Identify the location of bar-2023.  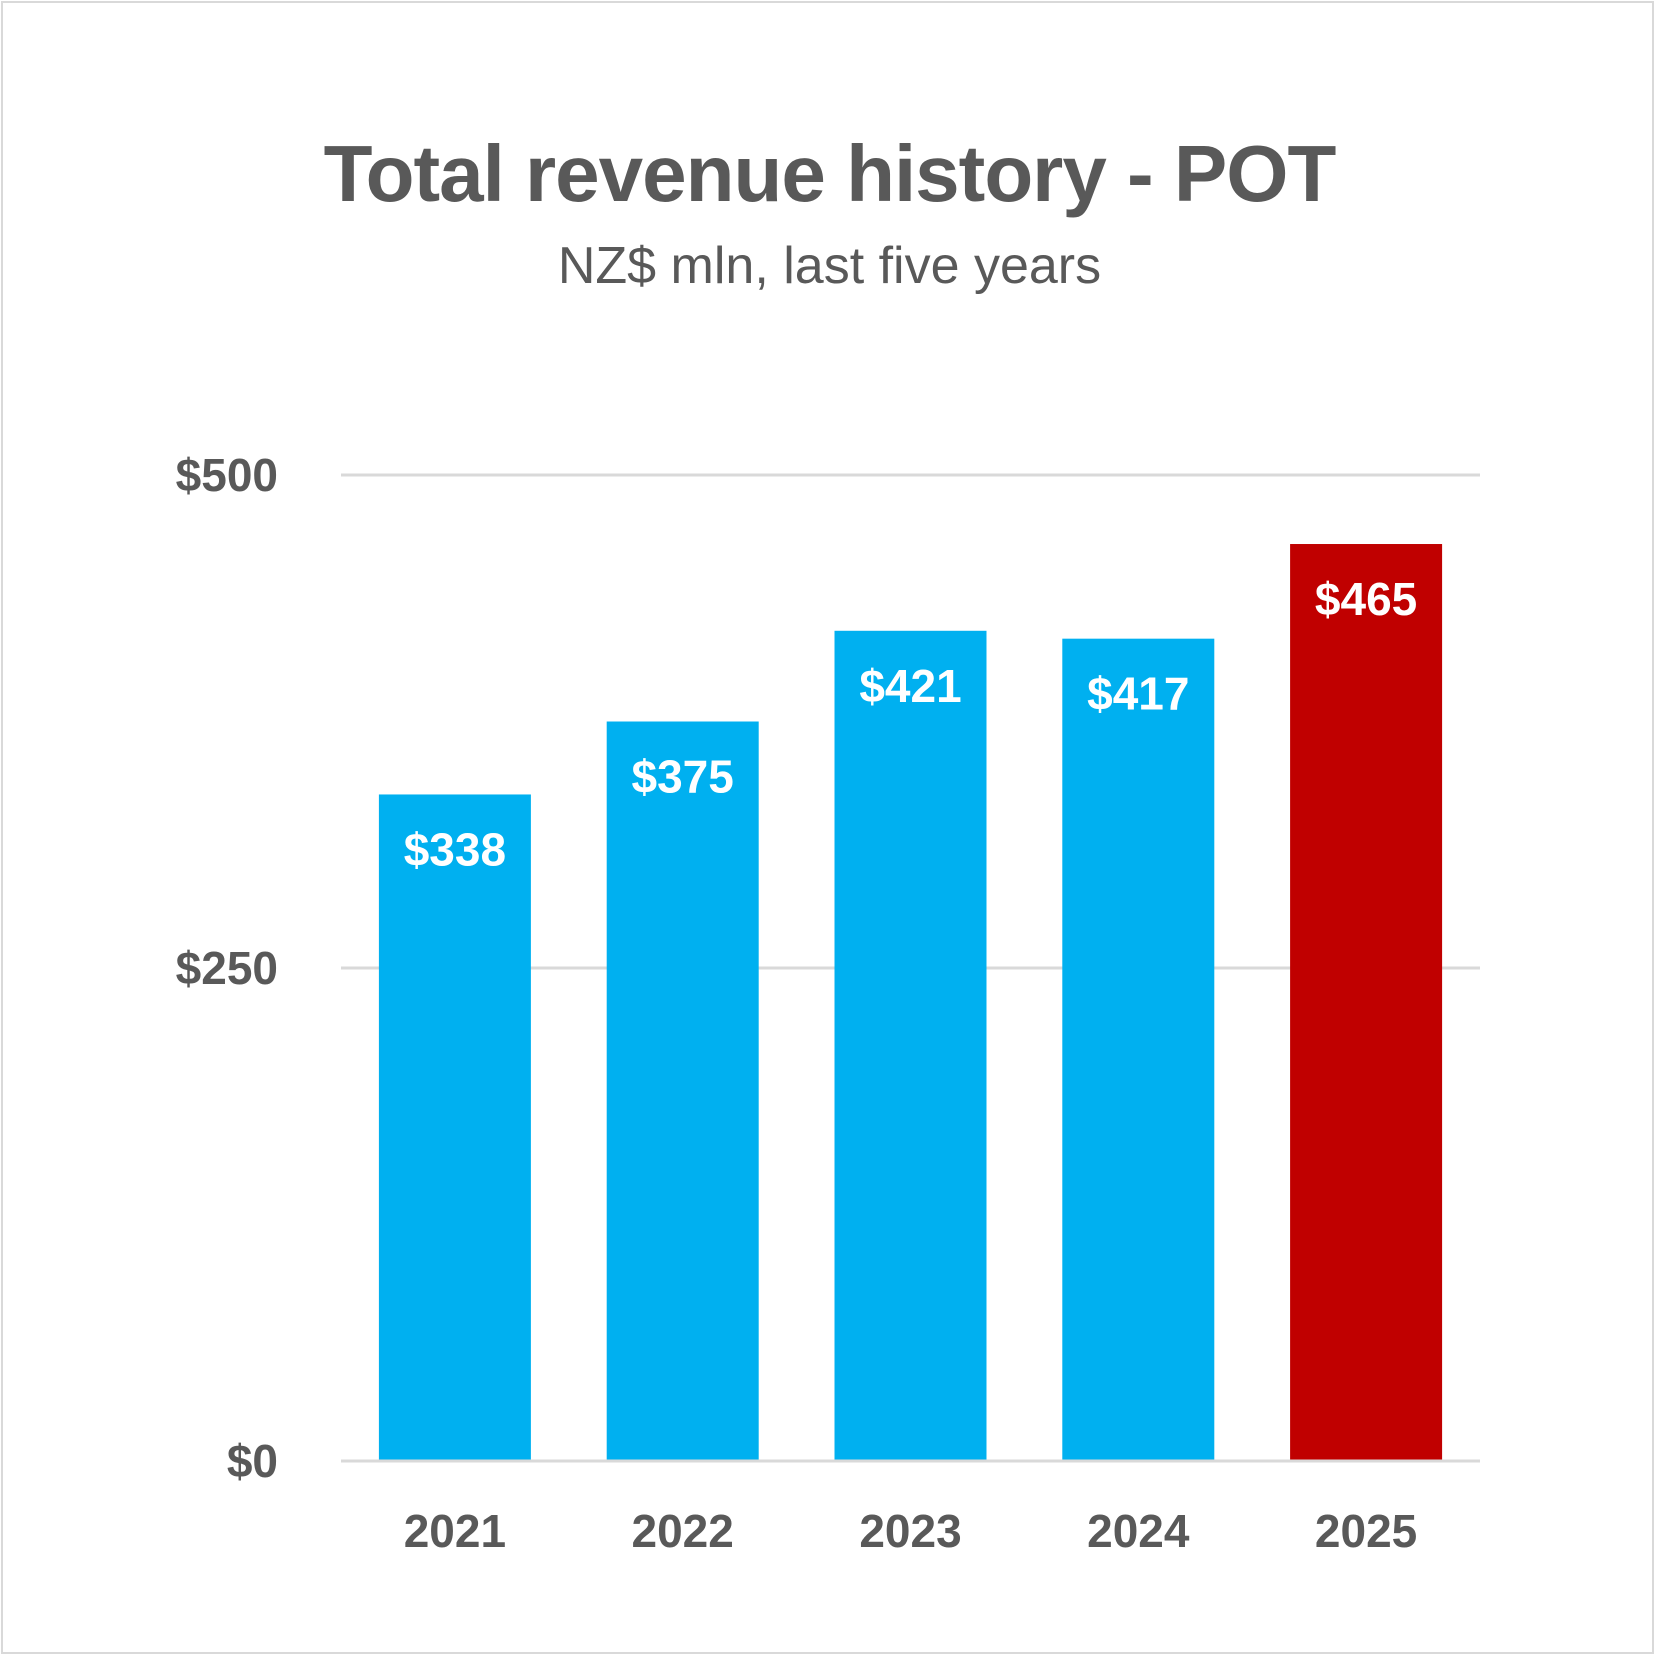
(910, 1045).